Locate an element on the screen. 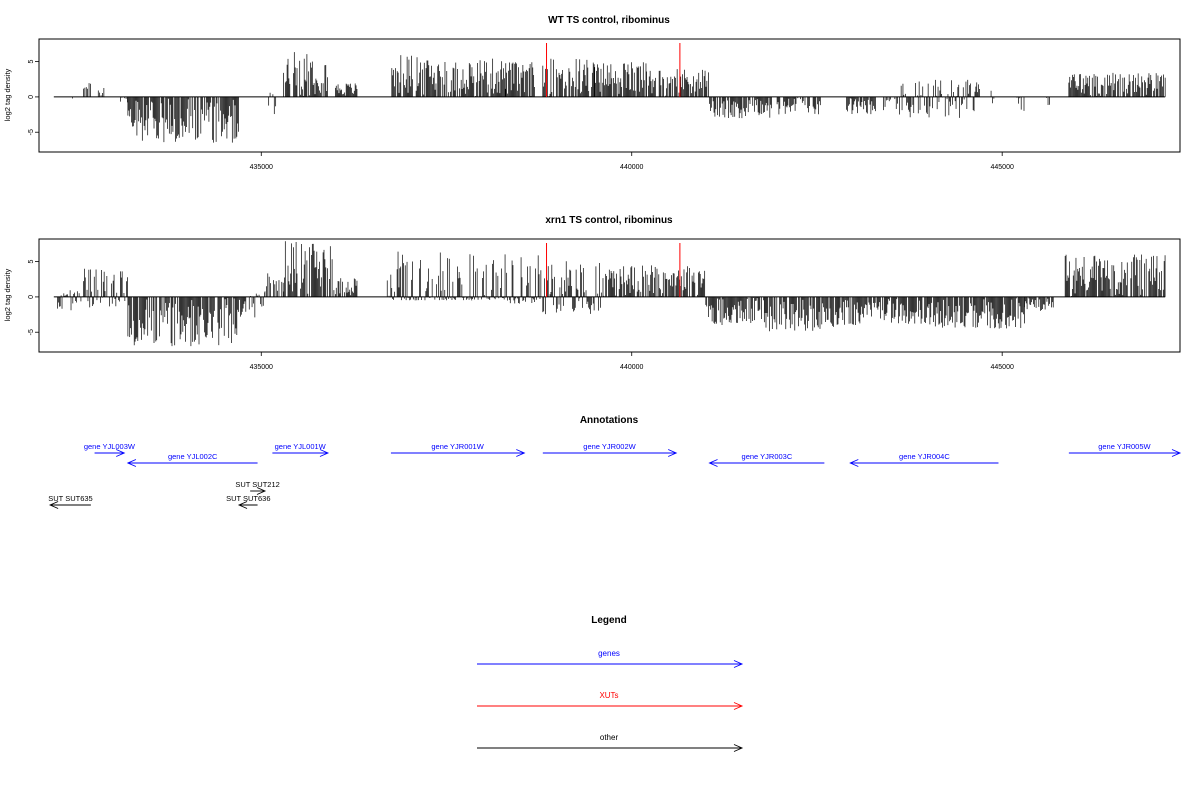 The image size is (1200, 800). annotation-label: gene YJR005W is located at coordinates (1124, 446).